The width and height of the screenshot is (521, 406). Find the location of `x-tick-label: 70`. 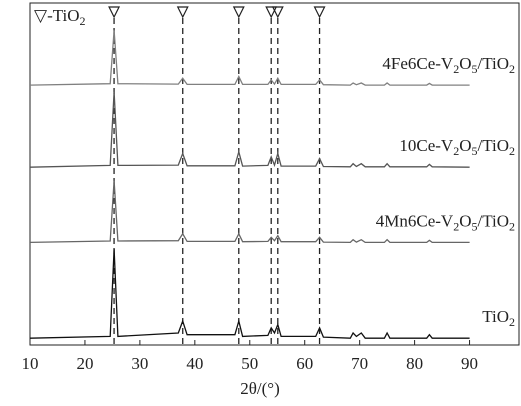

x-tick-label: 70 is located at coordinates (359, 363).